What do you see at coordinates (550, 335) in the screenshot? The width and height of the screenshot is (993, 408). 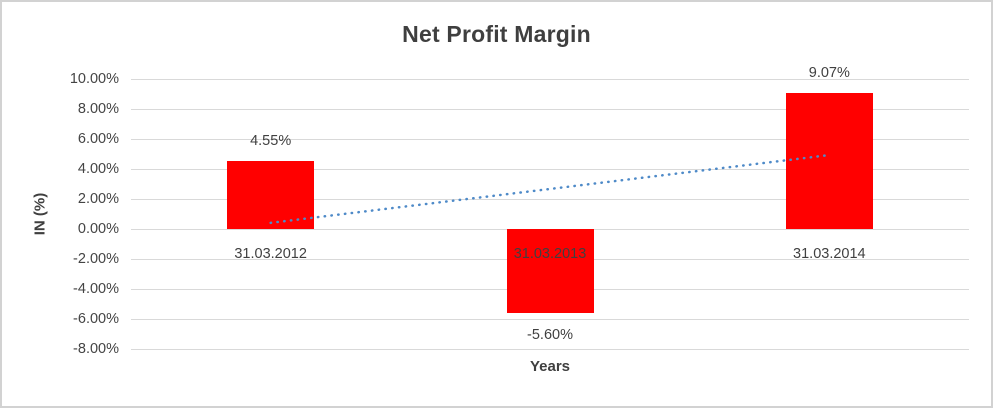 I see `data-label: -5.60%` at bounding box center [550, 335].